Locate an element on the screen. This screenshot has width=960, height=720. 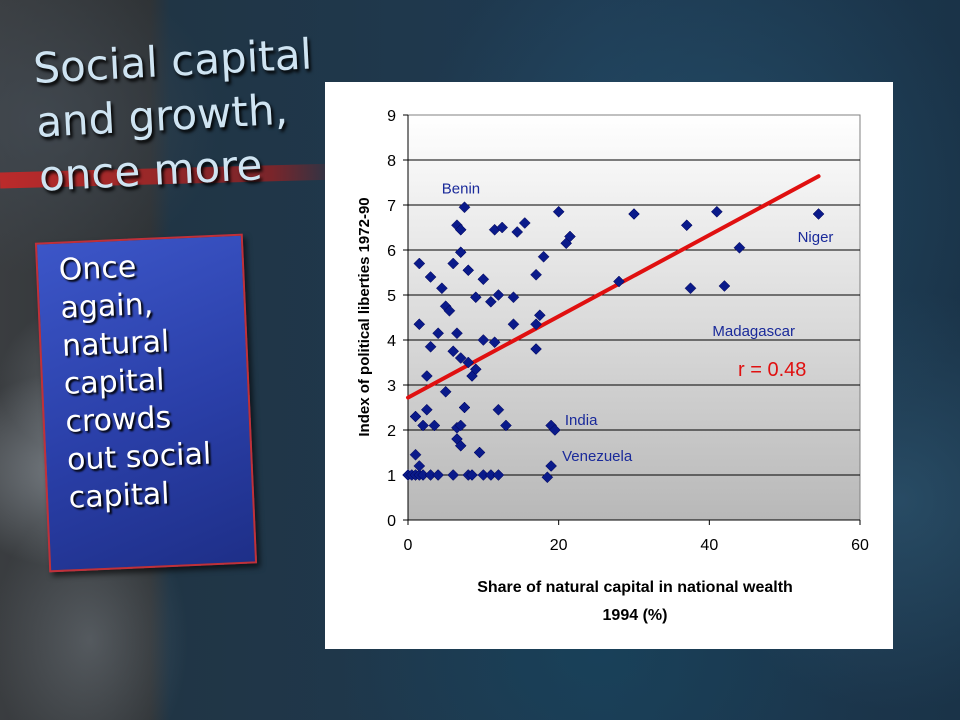
x-tick-label: 40 is located at coordinates (709, 545).